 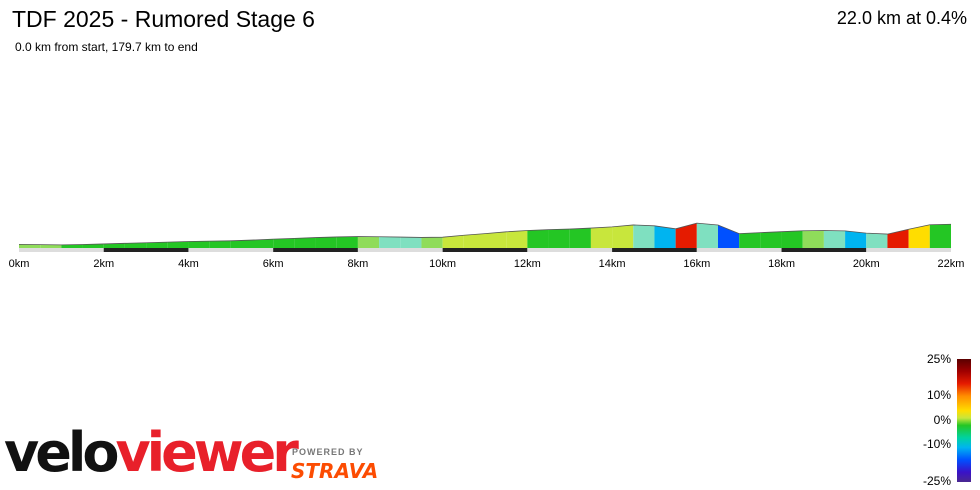 I want to click on x-tick-label: 14km, so click(x=612, y=264).